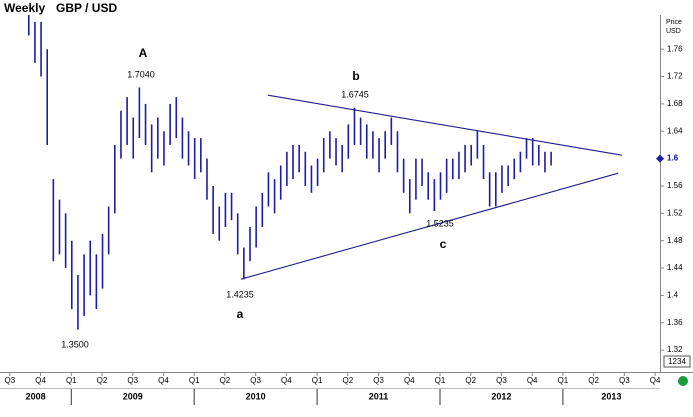  I want to click on y-tick-label: 1.44, so click(675, 267).